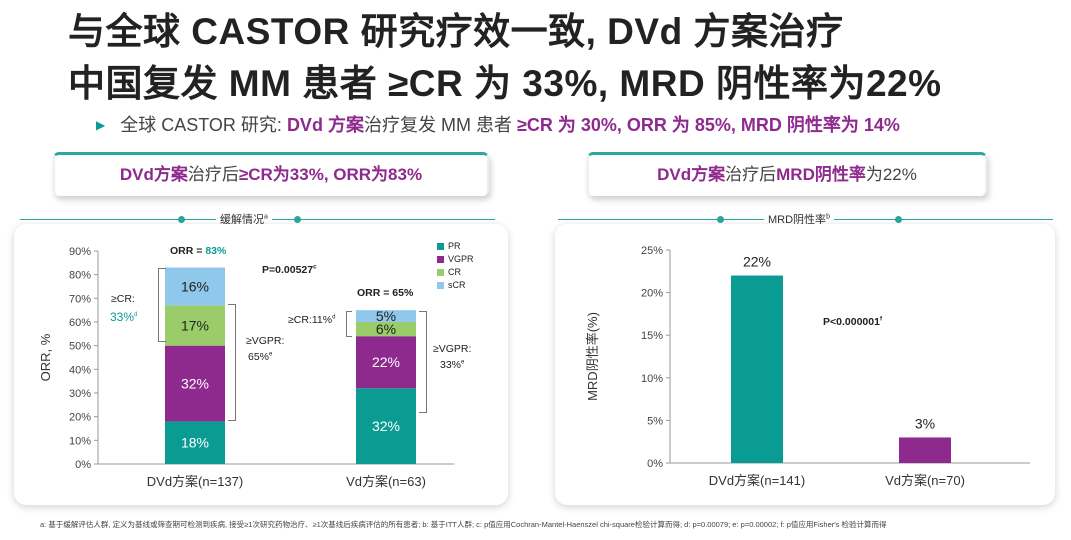 This screenshot has height=540, width=1071. Describe the element at coordinates (925, 423) in the screenshot. I see `mrd-bar-value-label: 3%` at that location.